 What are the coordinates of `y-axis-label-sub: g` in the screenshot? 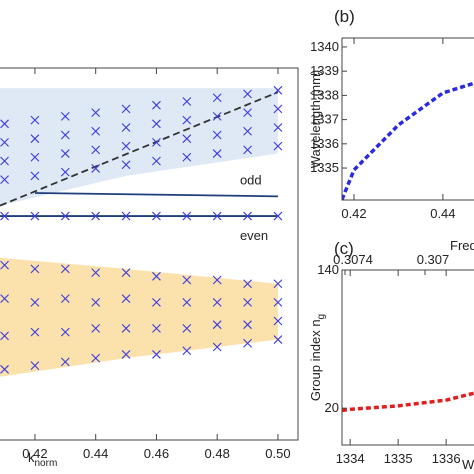 It's located at (321, 317).